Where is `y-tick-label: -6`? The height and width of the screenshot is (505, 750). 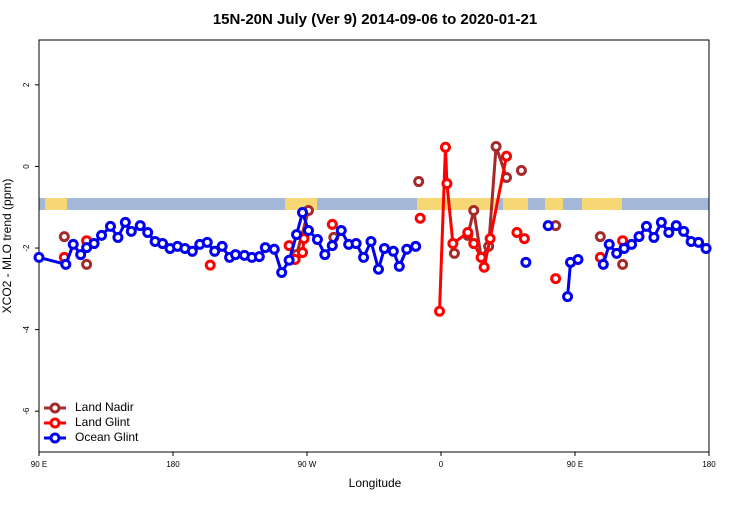 y-tick-label: -6 is located at coordinates (26, 411).